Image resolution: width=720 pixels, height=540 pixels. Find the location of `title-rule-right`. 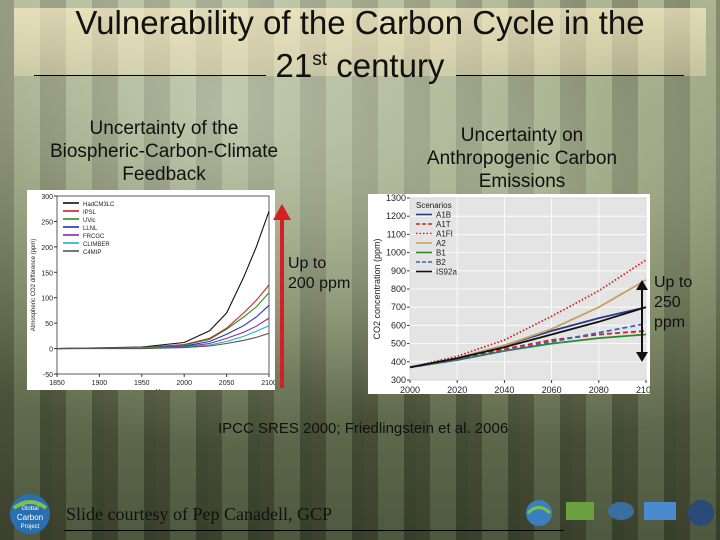

title-rule-right is located at coordinates (570, 75).